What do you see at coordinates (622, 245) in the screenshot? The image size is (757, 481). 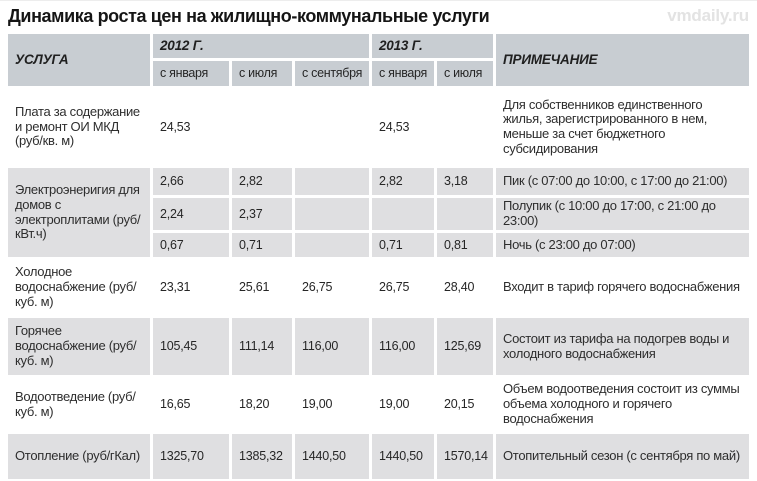 I see `cell-note: Ночь (с 23:00 до 07:00)` at bounding box center [622, 245].